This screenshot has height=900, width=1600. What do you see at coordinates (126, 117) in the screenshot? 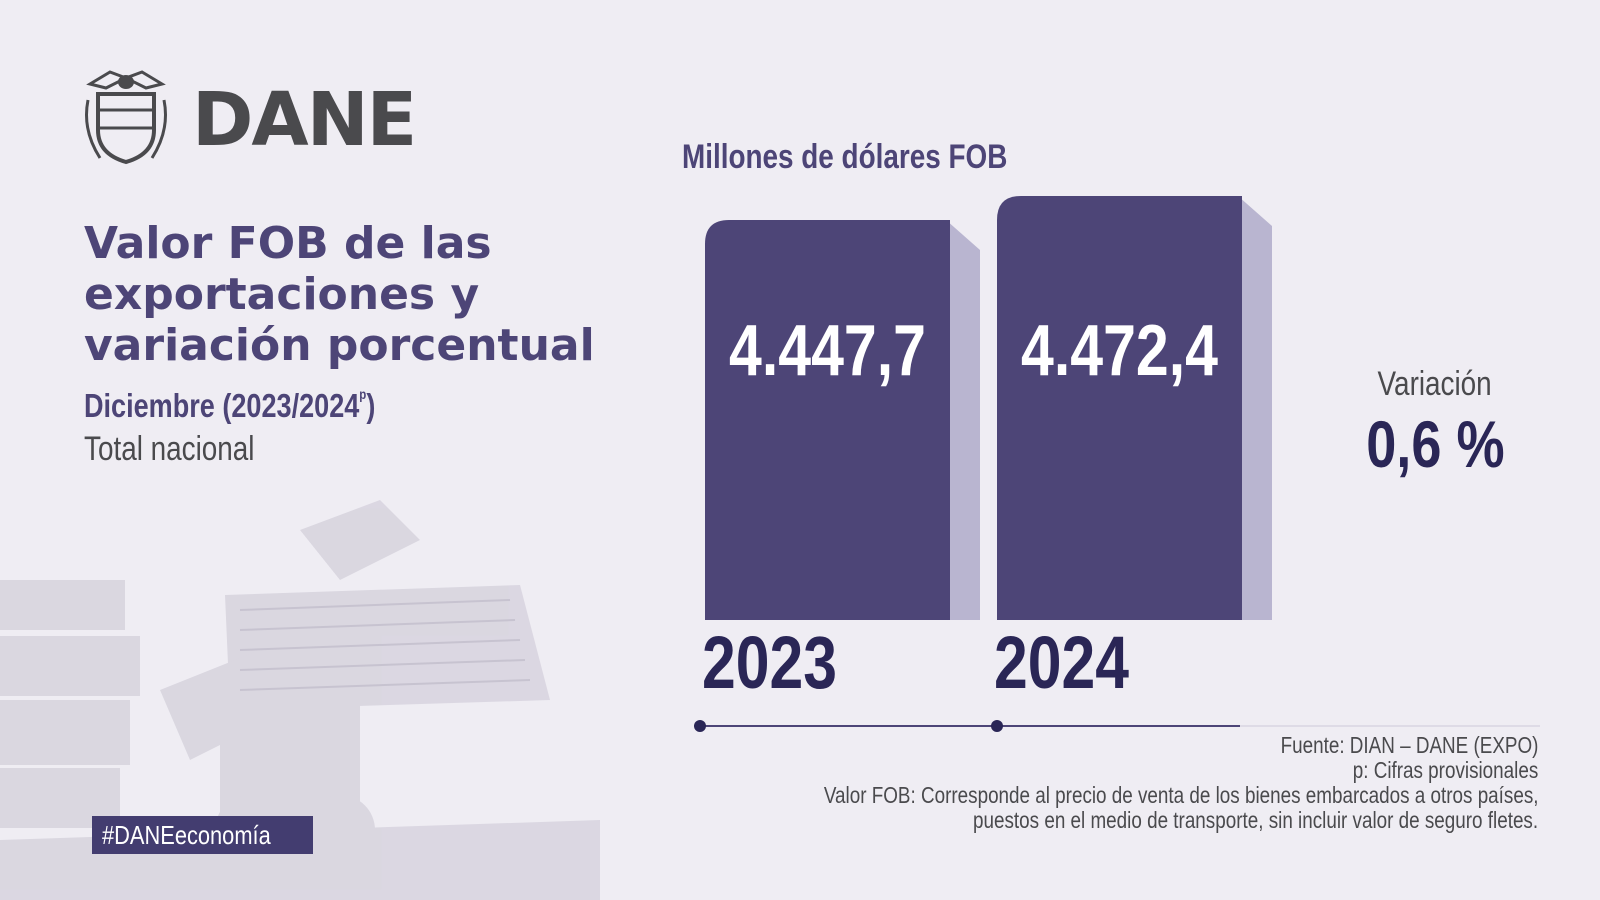
I see `coat-of-arms-icon` at bounding box center [126, 117].